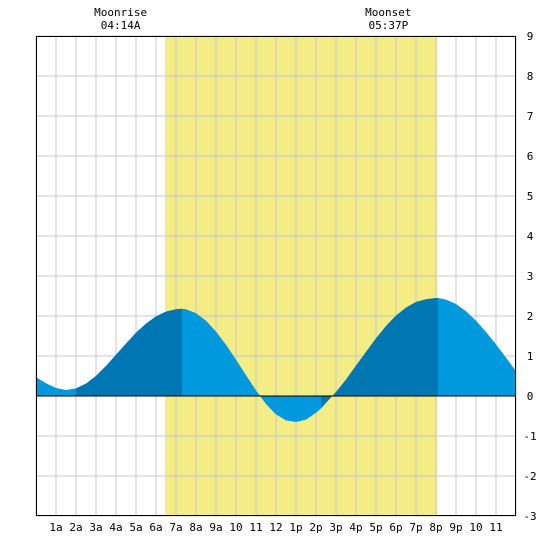 The height and width of the screenshot is (550, 550). I want to click on x-tick-label: 3a, so click(95, 527).